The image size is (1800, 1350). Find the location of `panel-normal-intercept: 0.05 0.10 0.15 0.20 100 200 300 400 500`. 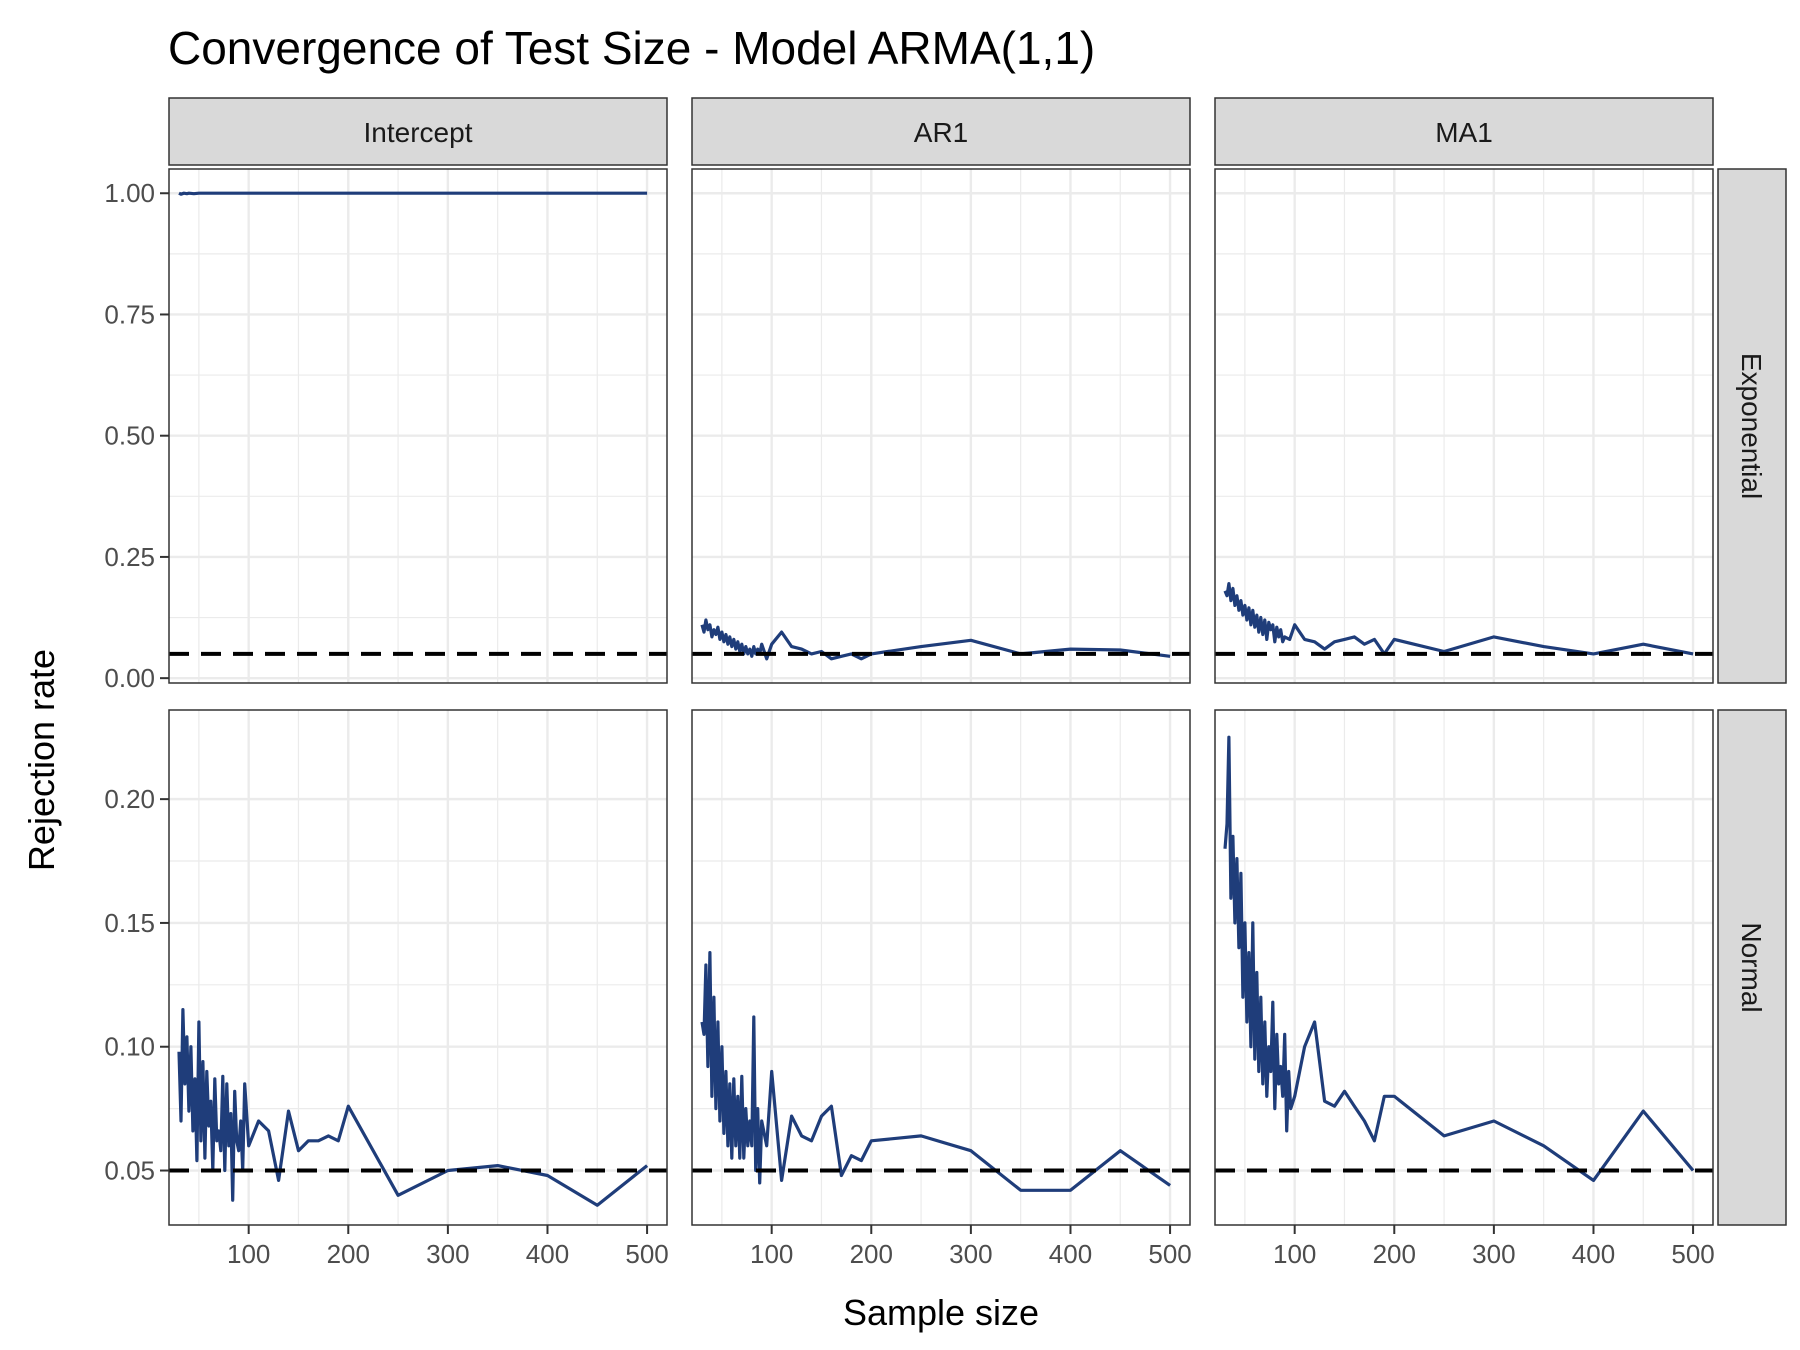

panel-normal-intercept: 0.05 0.10 0.15 0.20 100 200 300 400 500 is located at coordinates (386, 989).